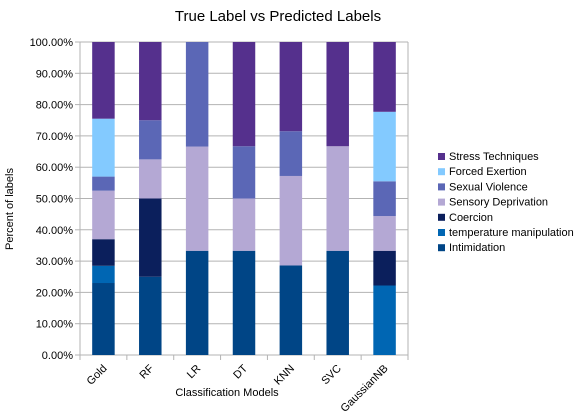 This screenshot has width=586, height=418. What do you see at coordinates (55, 168) in the screenshot?
I see `y-tick-label: 60.00%` at bounding box center [55, 168].